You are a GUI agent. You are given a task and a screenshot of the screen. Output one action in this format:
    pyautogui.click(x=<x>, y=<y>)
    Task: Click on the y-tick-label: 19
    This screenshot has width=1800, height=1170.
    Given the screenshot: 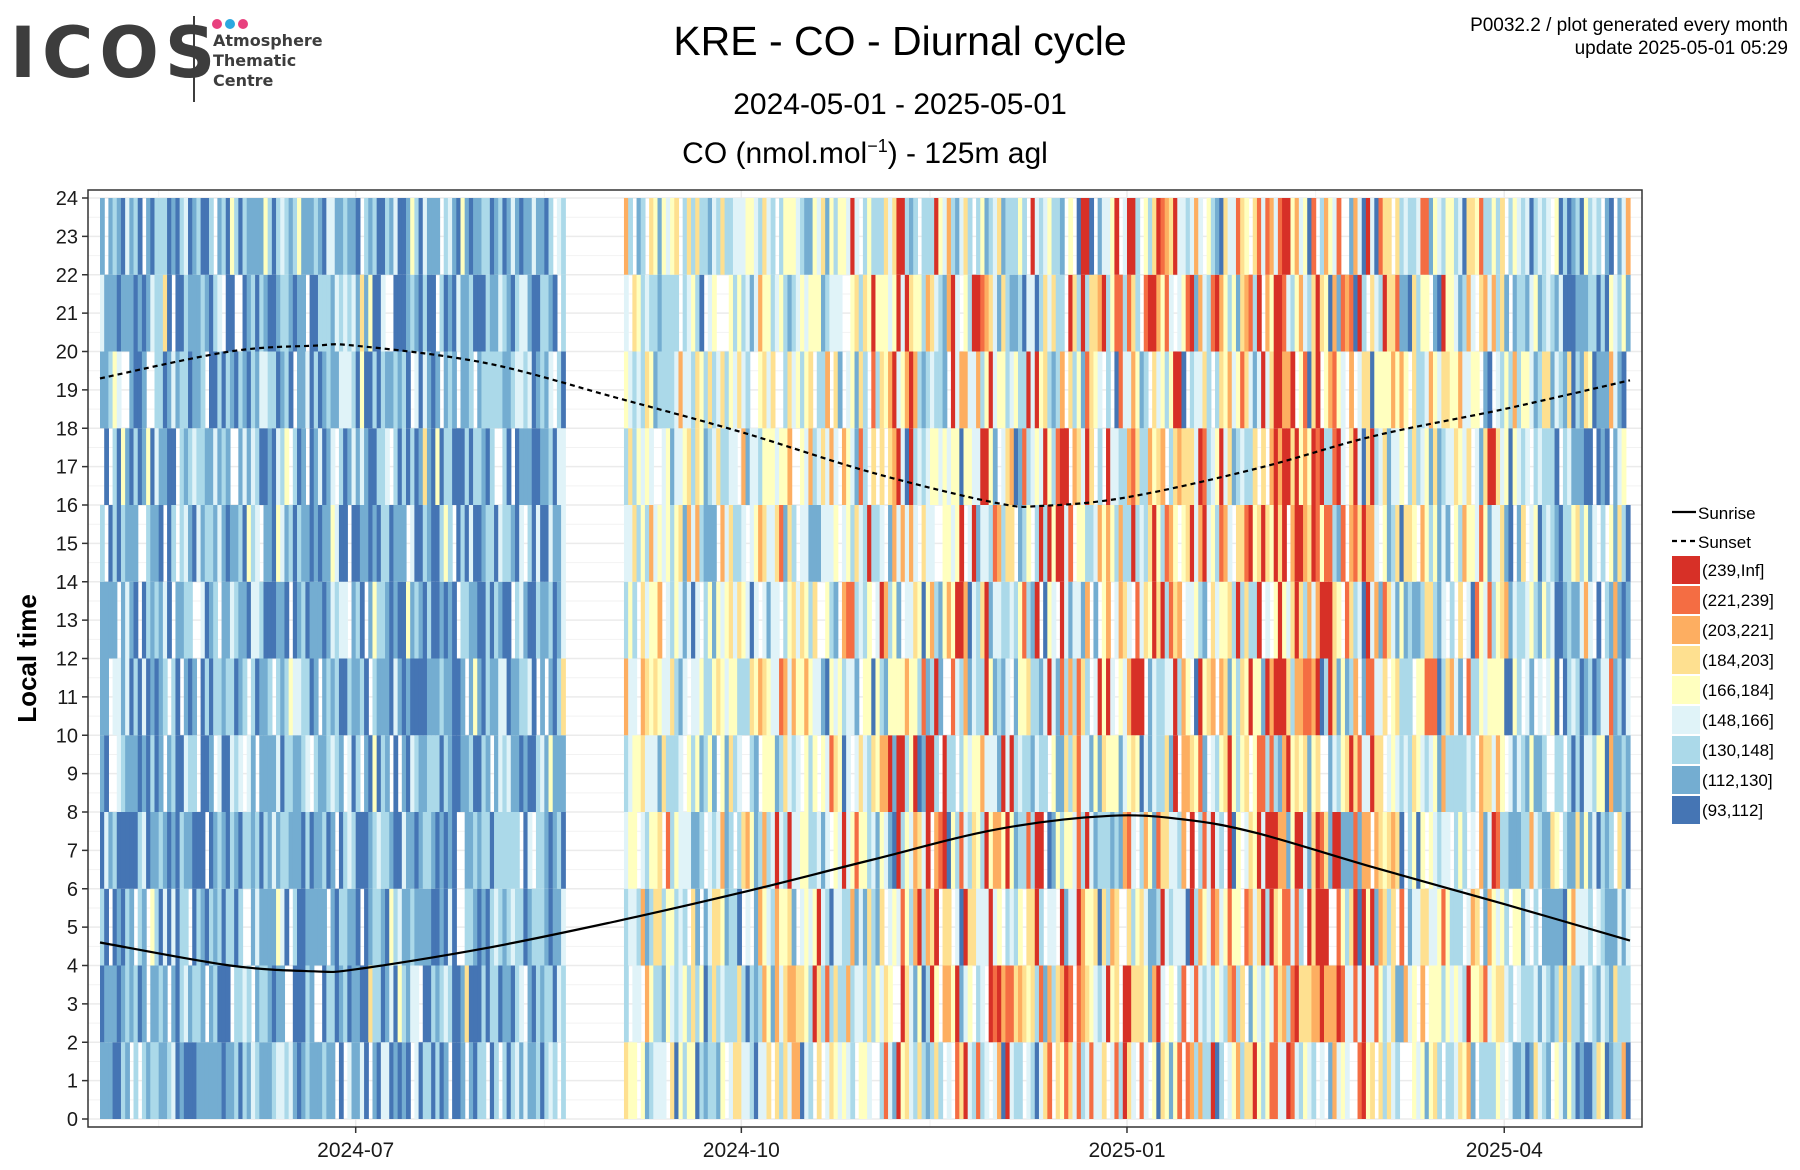 What is the action you would take?
    pyautogui.click(x=67, y=391)
    